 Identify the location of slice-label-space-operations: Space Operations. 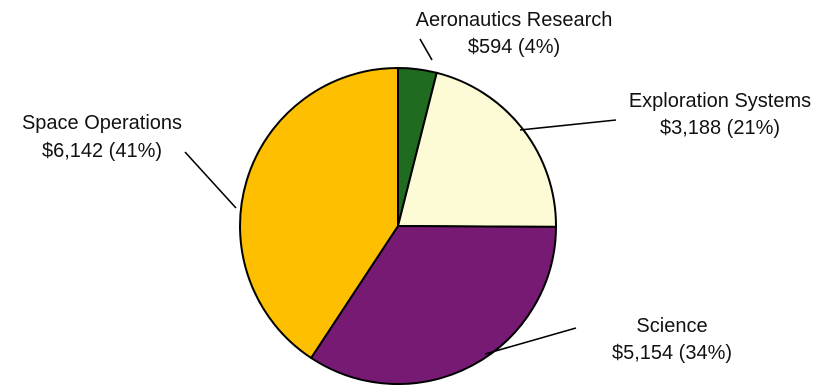
(102, 123).